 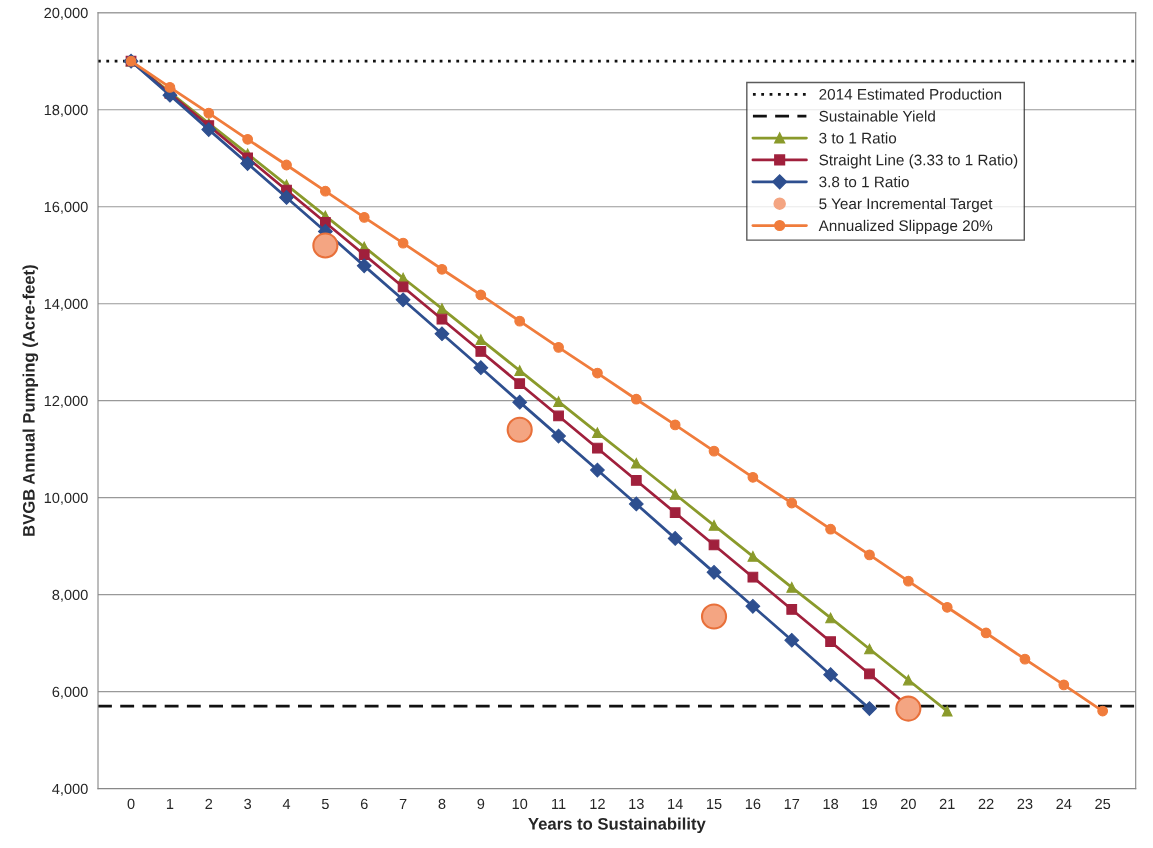 I want to click on y-tick-label: 16,000, so click(x=66, y=207).